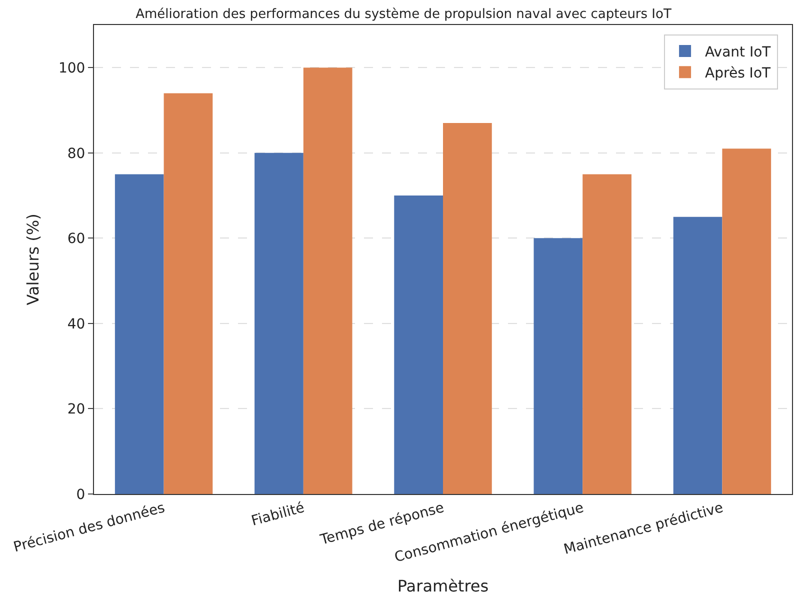 This screenshot has height=604, width=807. What do you see at coordinates (76, 154) in the screenshot?
I see `y-tick-label: 80` at bounding box center [76, 154].